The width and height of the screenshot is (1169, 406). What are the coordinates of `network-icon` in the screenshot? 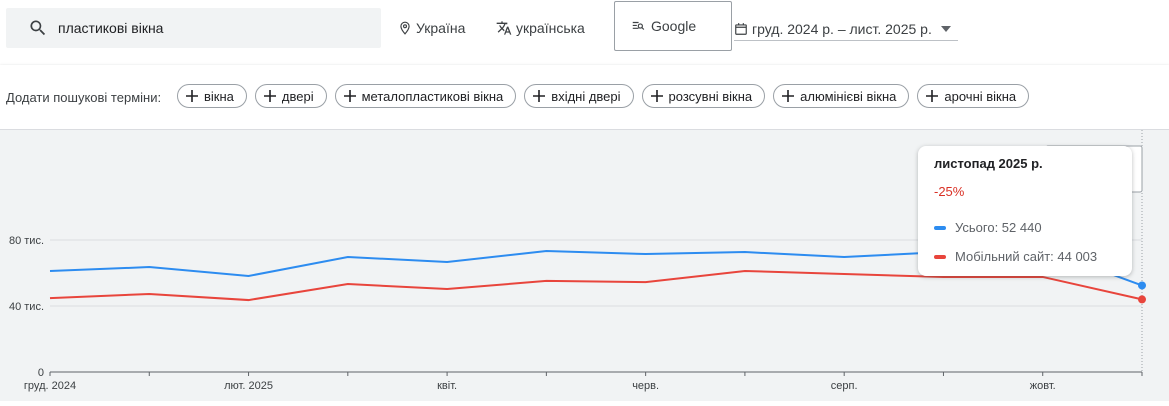 It's located at (638, 25).